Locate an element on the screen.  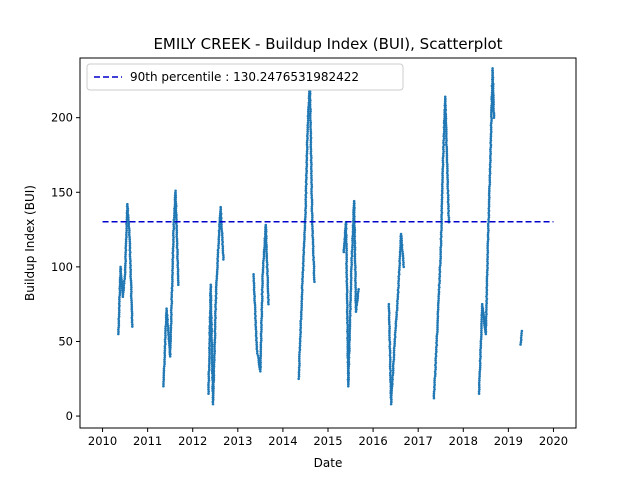
x-tick-label: 2019 is located at coordinates (508, 441).